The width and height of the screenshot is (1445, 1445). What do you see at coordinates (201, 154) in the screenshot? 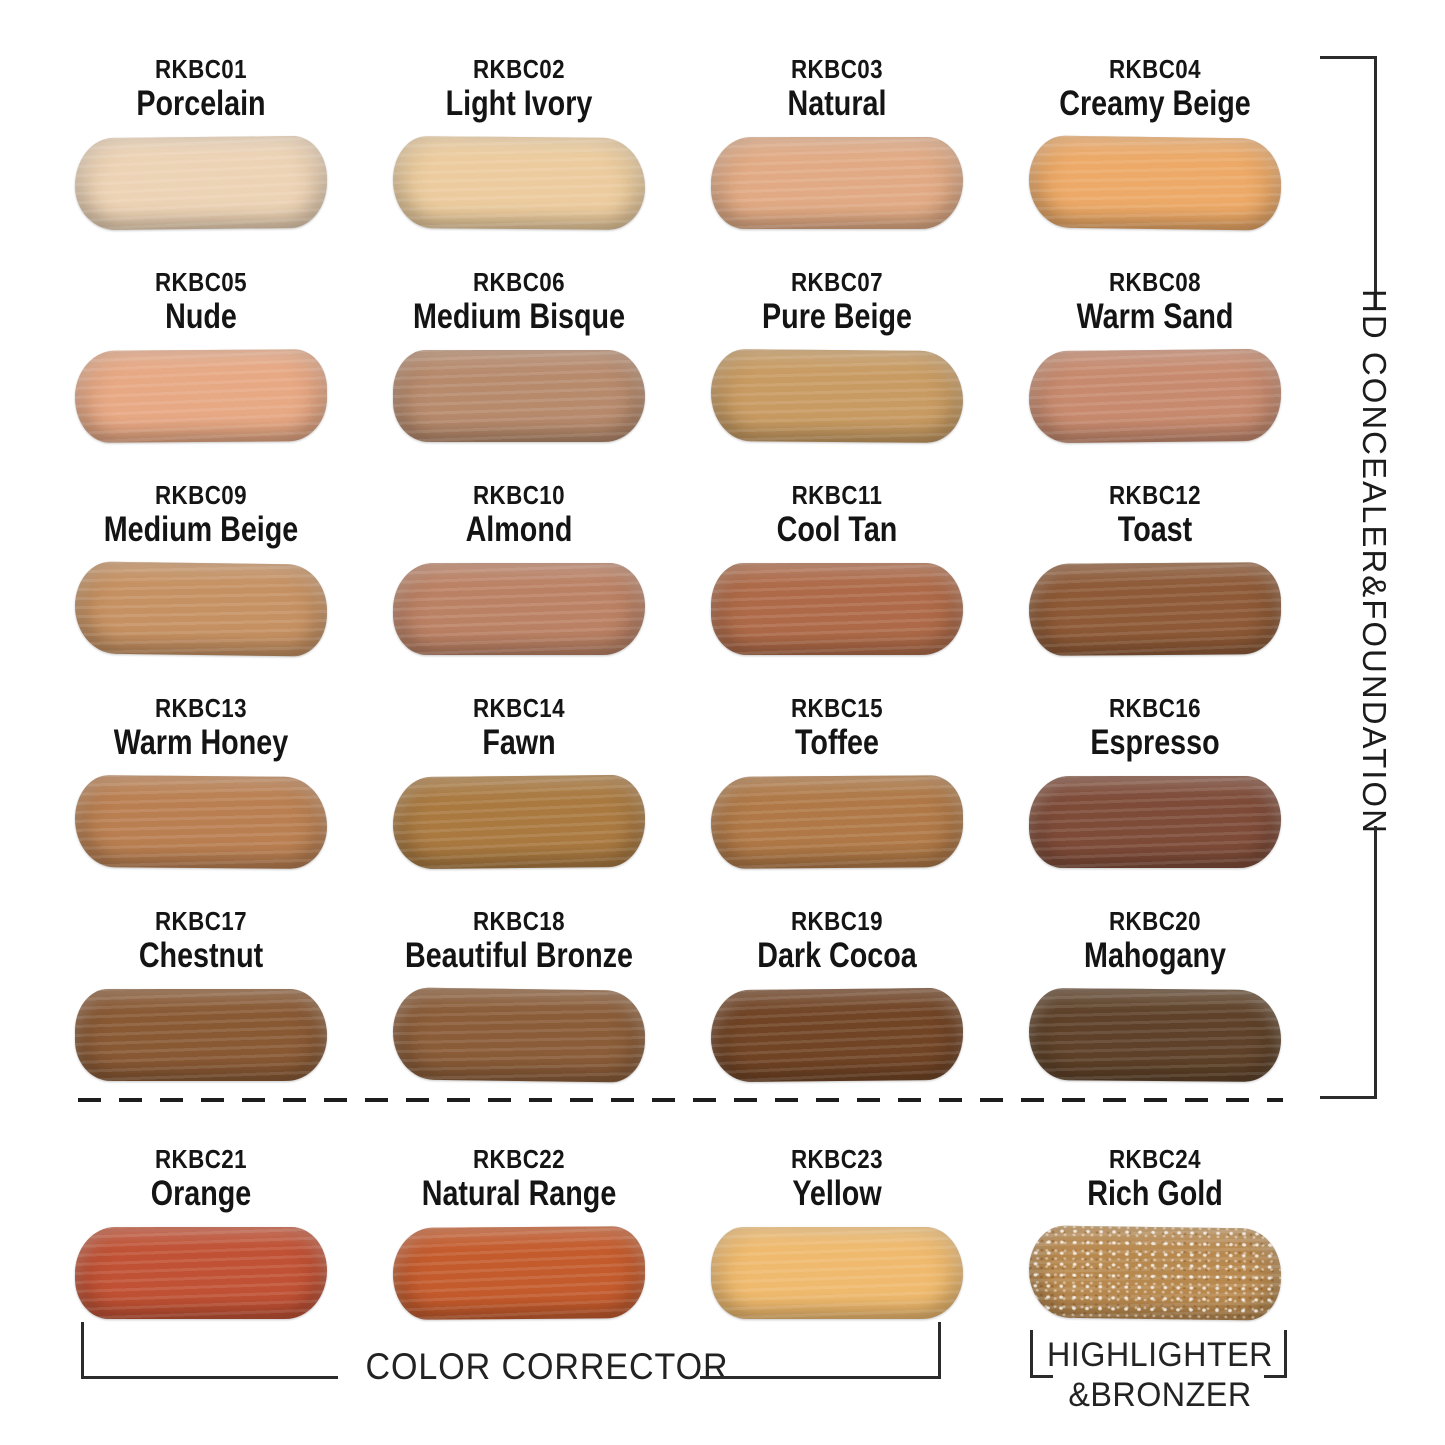
I see `swatch-cell: RKBC01 Porcelain` at bounding box center [201, 154].